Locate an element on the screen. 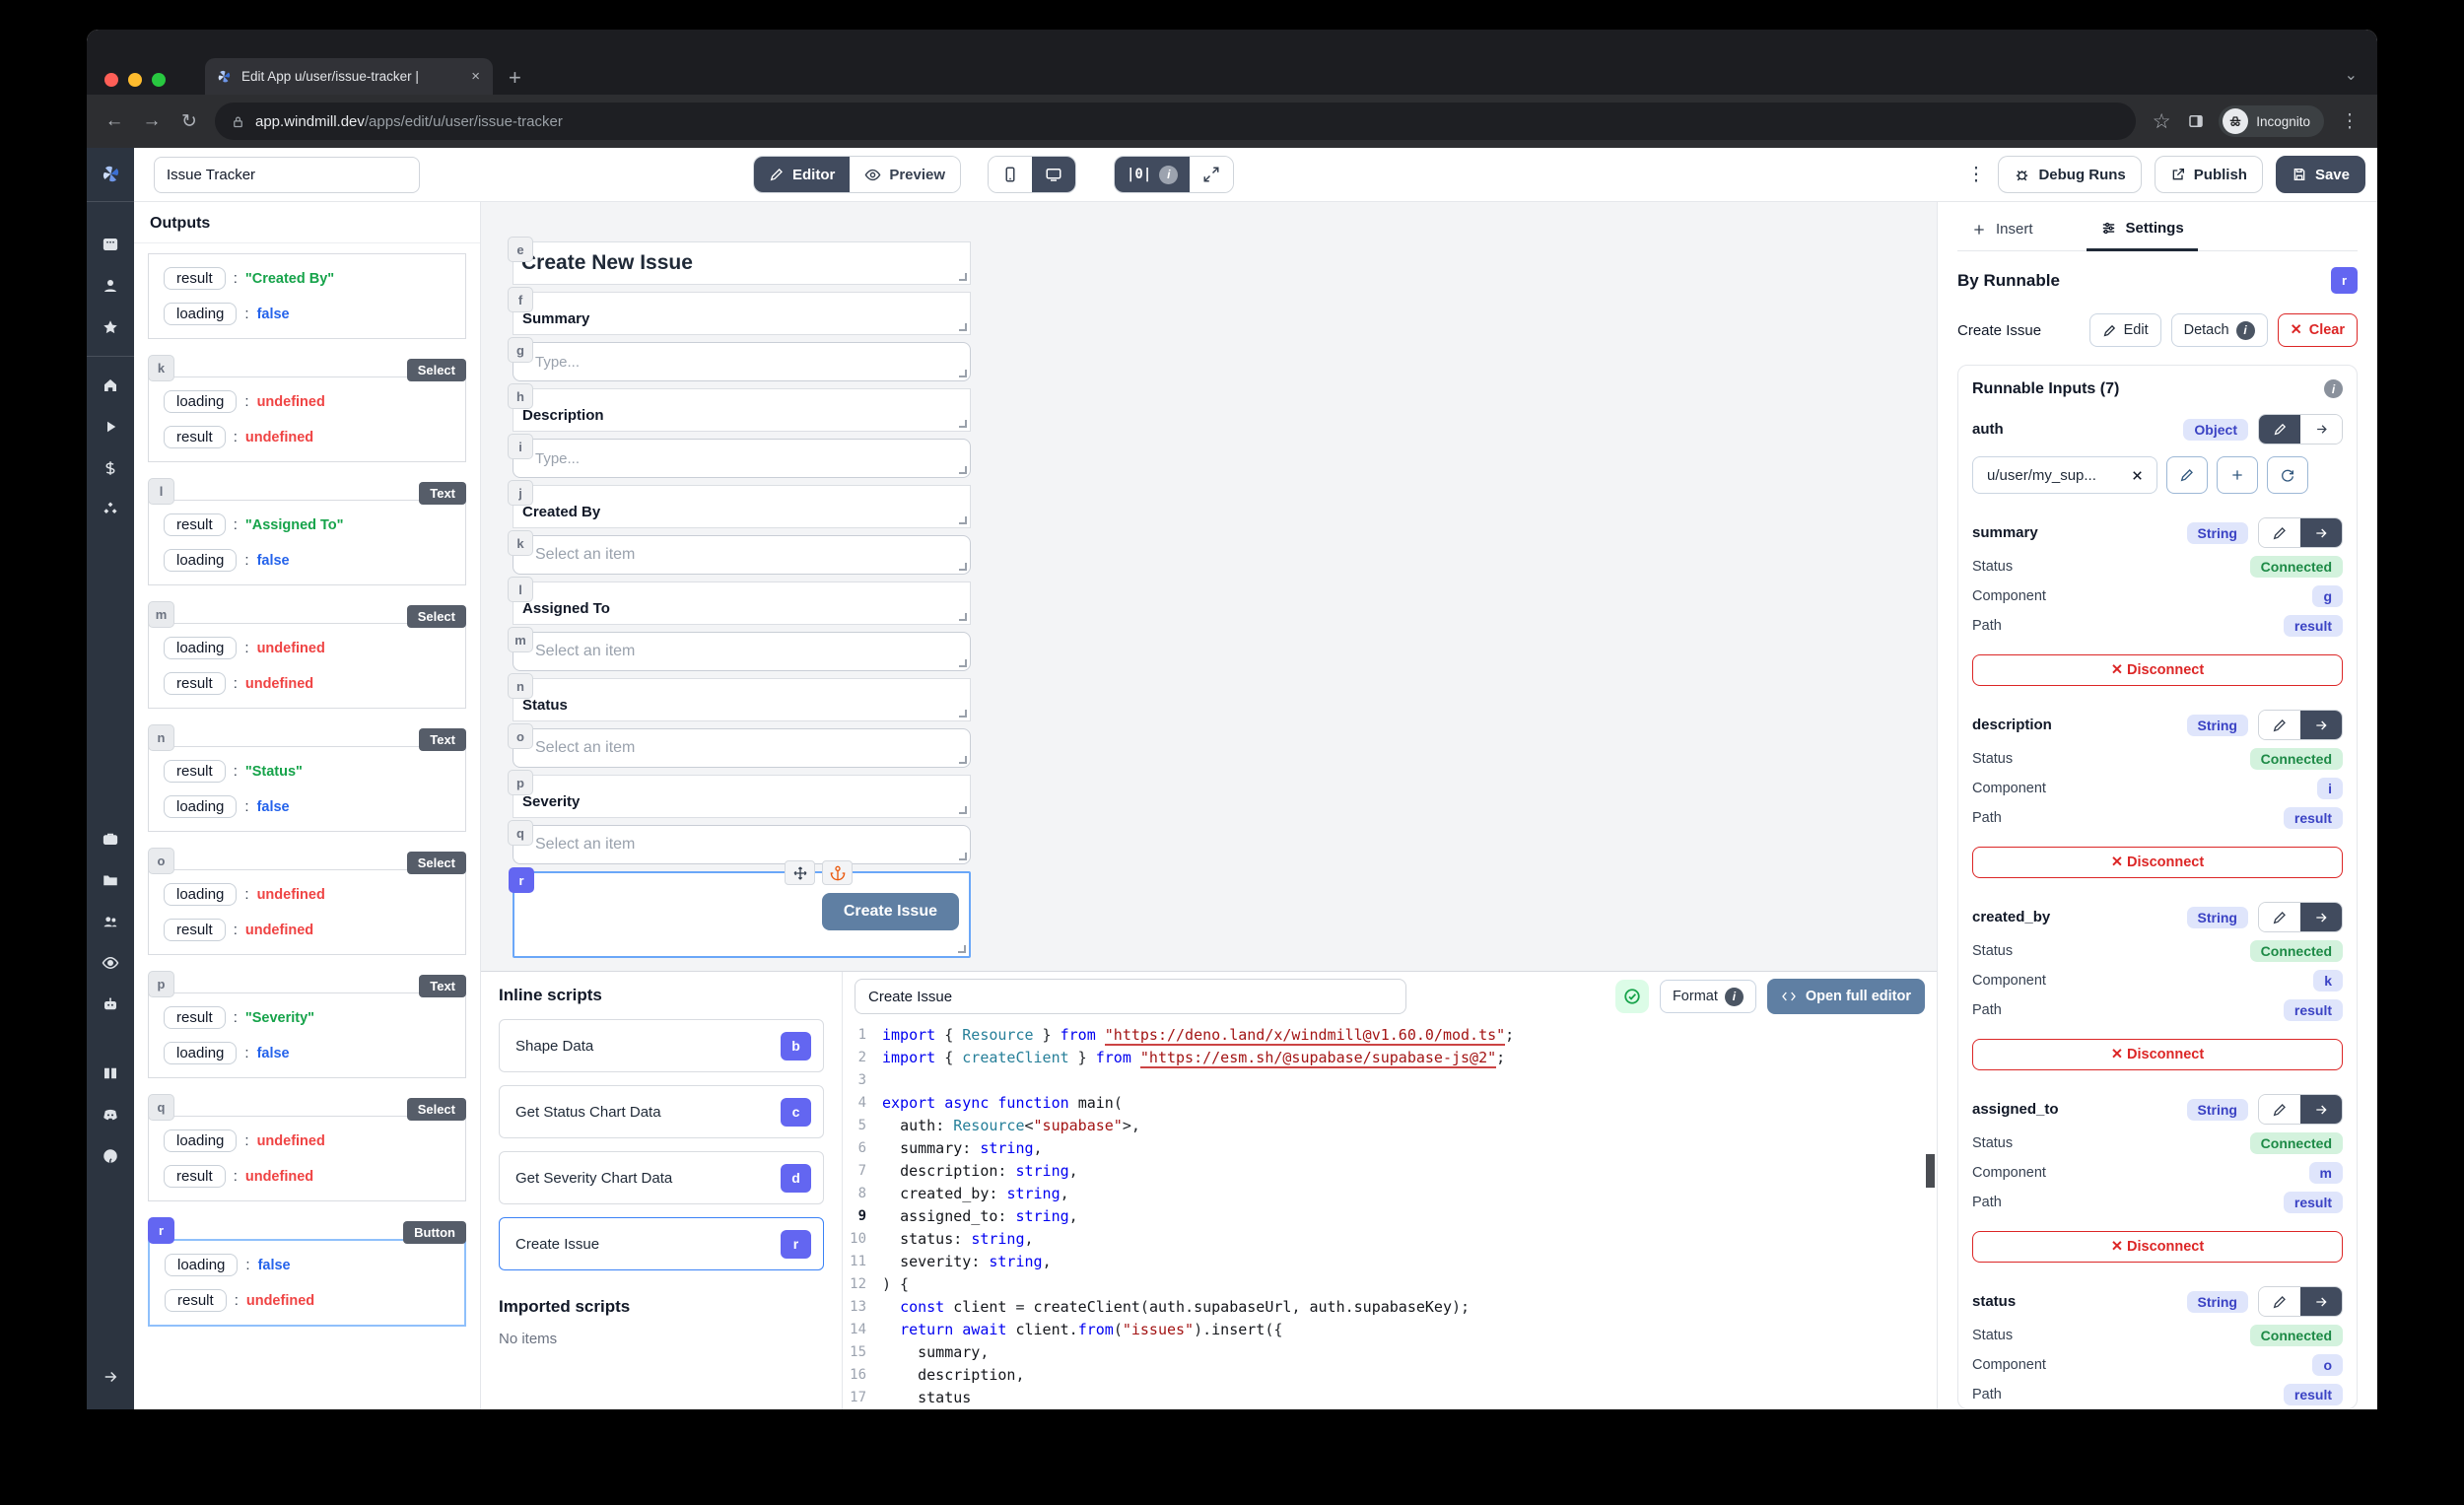  canvas-component-i: i is located at coordinates (739, 456).